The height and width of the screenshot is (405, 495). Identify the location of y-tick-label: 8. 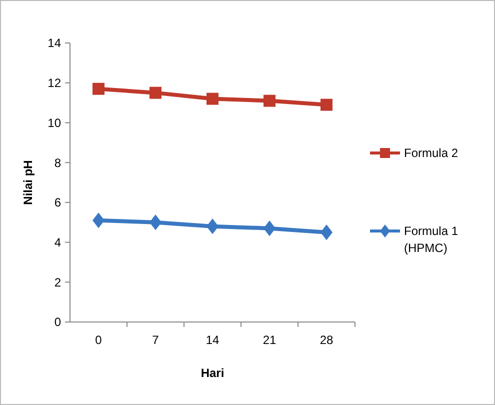
(58, 163).